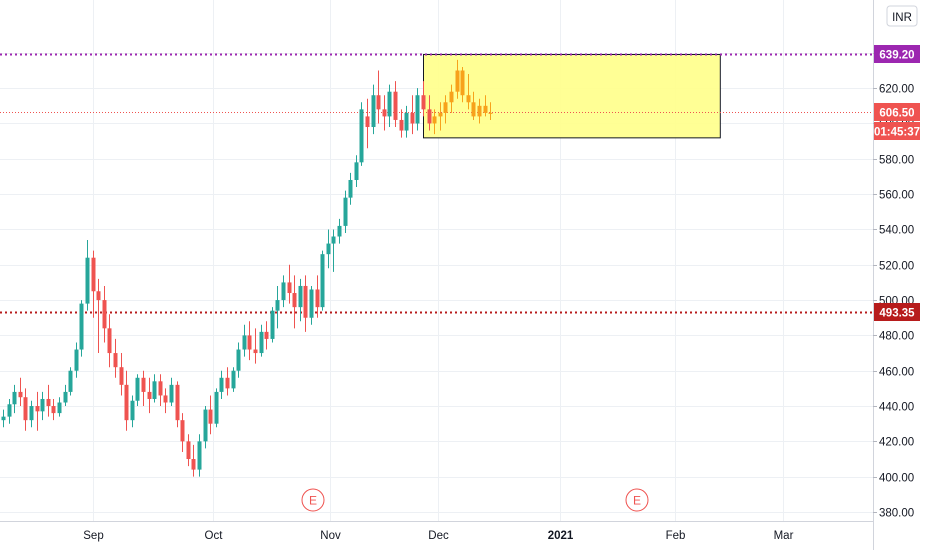 Image resolution: width=932 pixels, height=550 pixels. I want to click on price-tick-label: 400.00, so click(896, 479).